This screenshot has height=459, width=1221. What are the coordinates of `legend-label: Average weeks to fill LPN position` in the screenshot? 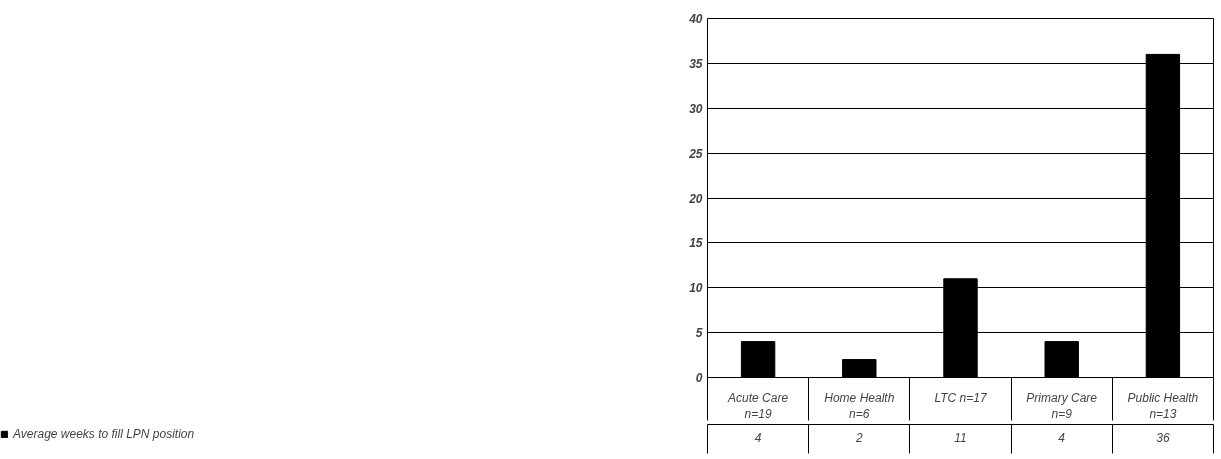 It's located at (104, 434).